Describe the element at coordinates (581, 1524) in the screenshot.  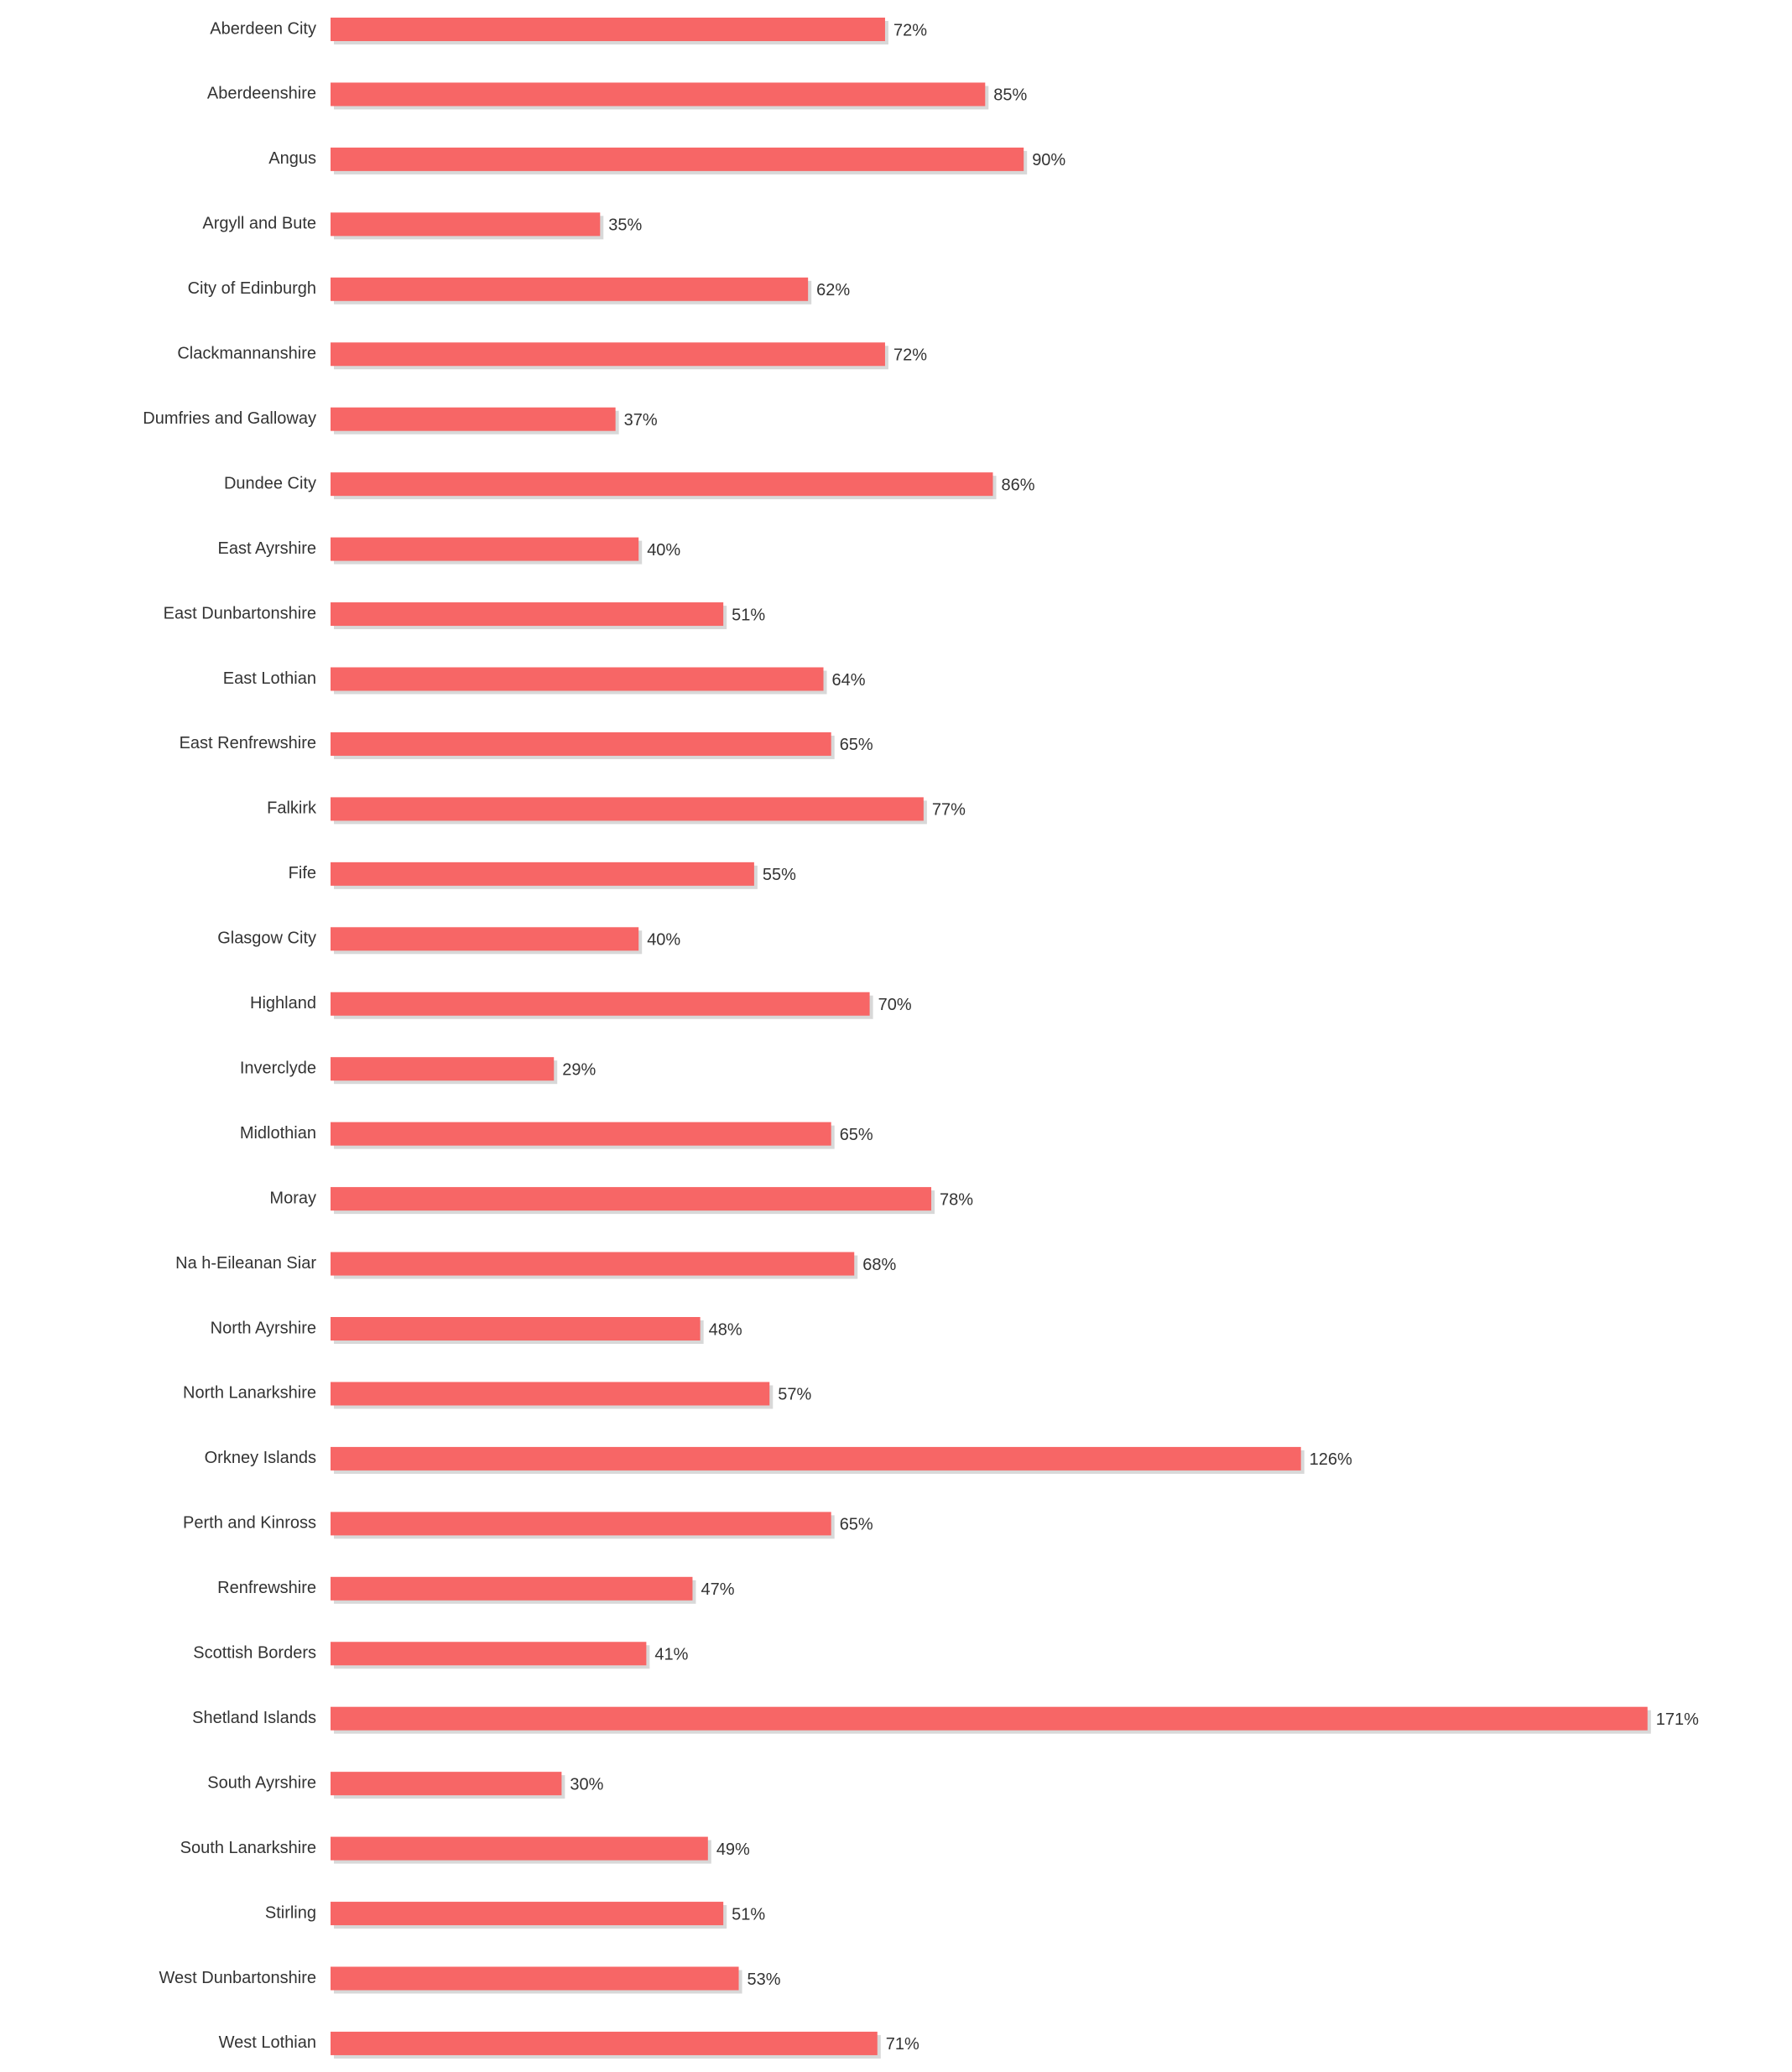
I see `bar-perth-and-kinross` at that location.